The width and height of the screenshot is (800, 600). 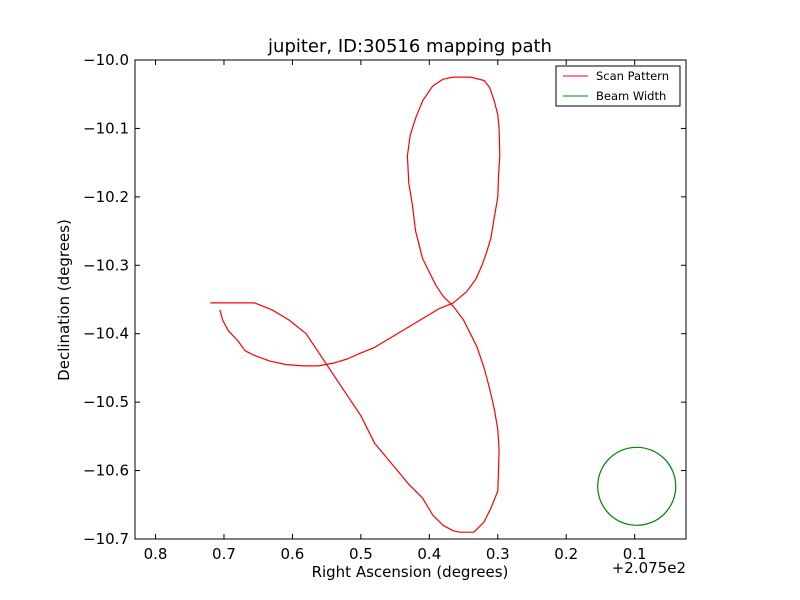 I want to click on x-tick-label: 0.2, so click(x=566, y=554).